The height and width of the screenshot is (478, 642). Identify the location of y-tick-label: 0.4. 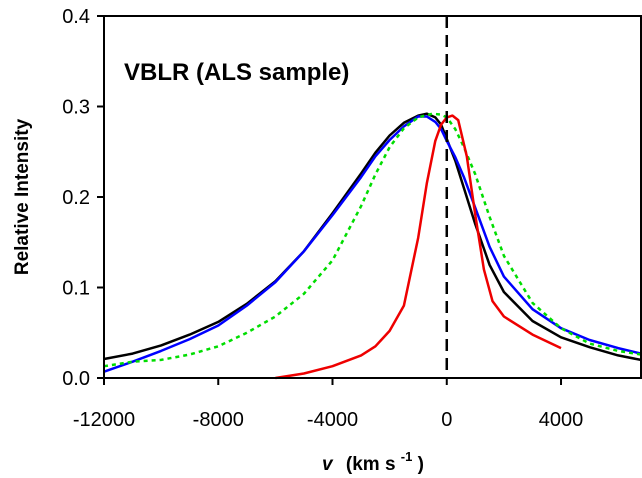
(76, 17).